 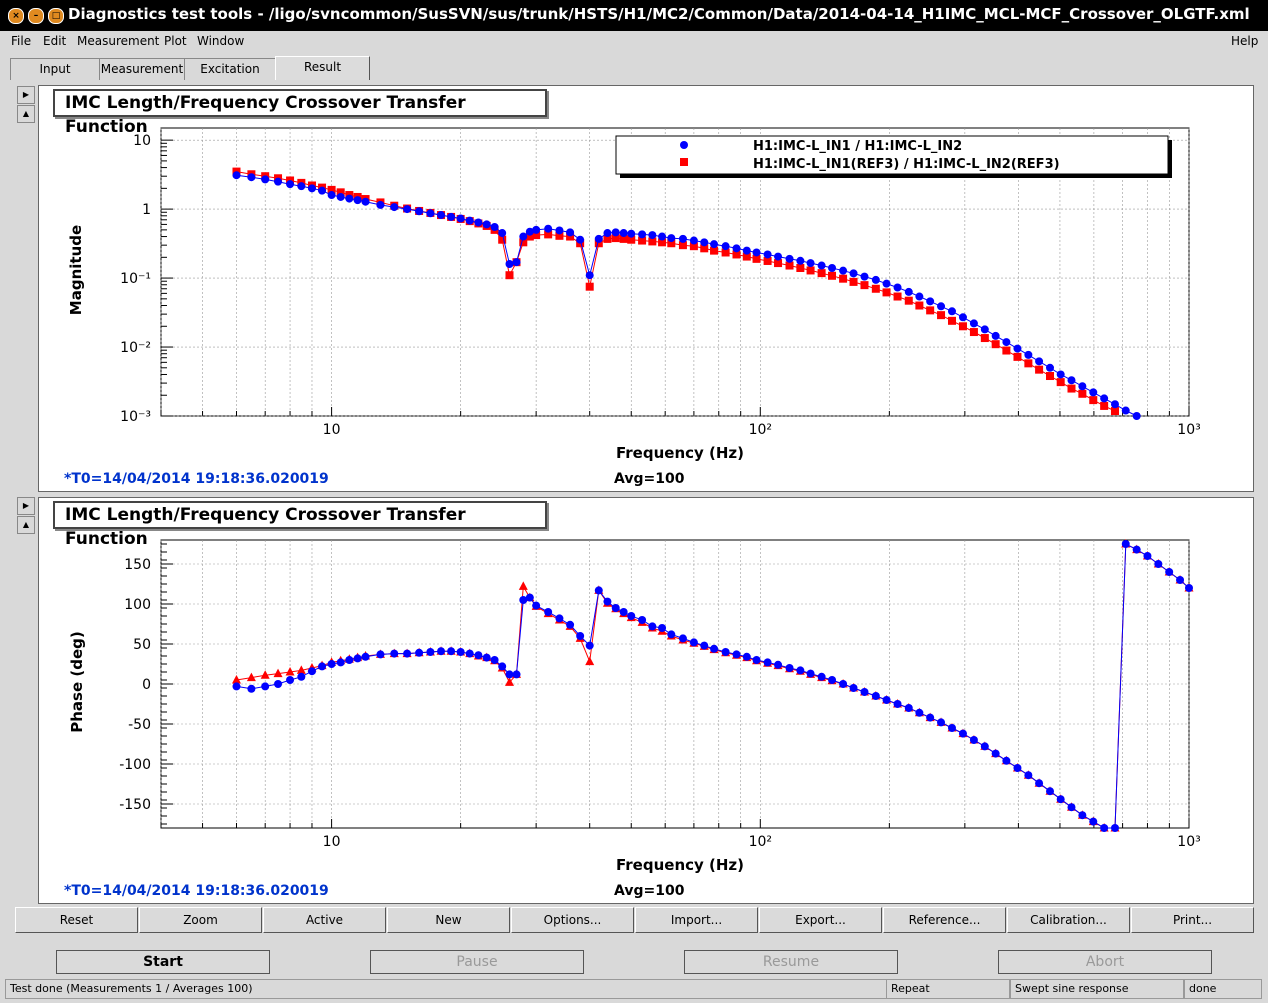 What do you see at coordinates (142, 141) in the screenshot?
I see `y-tick-label: 10` at bounding box center [142, 141].